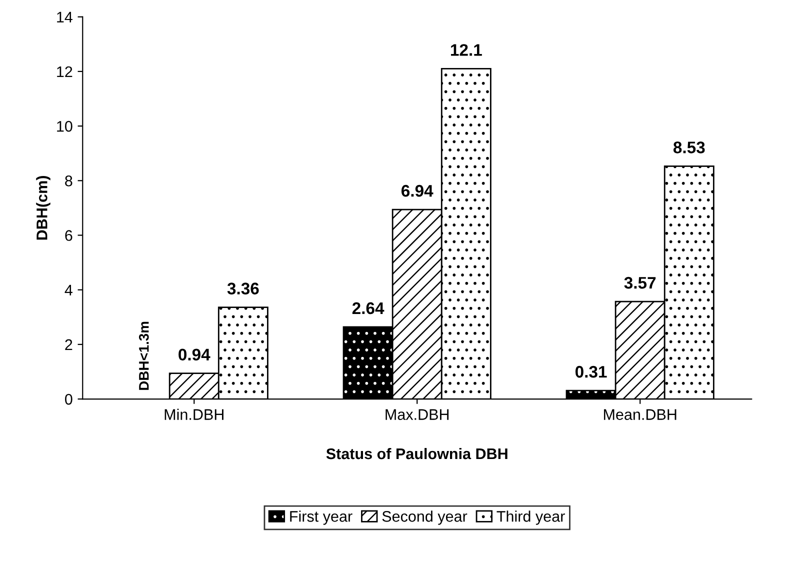 The height and width of the screenshot is (562, 787). I want to click on annotation: DBH<1.3m, so click(143, 356).